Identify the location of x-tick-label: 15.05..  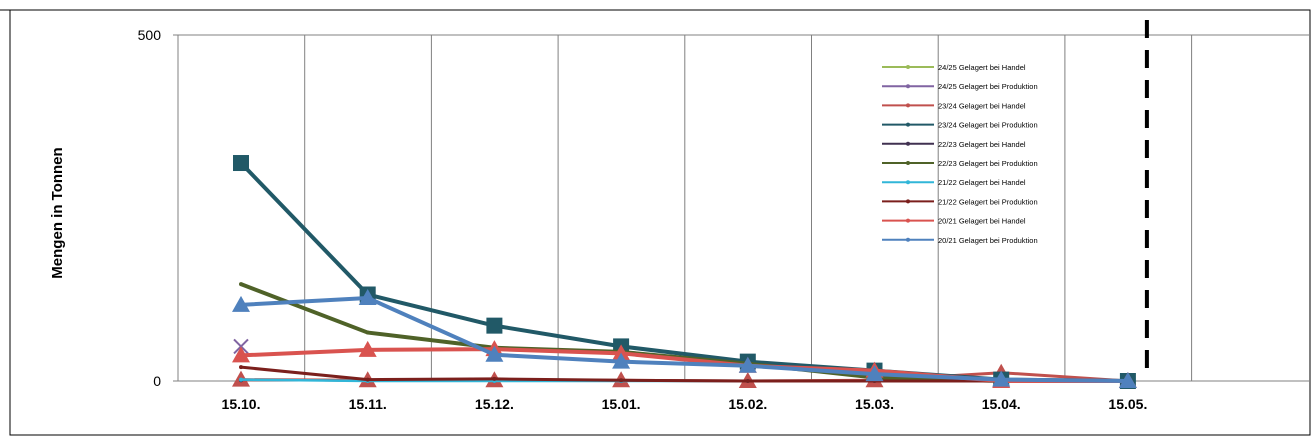
(1127, 404).